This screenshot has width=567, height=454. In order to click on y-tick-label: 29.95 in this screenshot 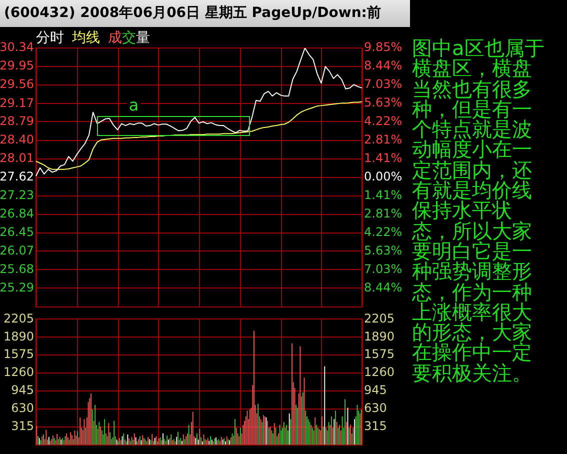, I will do `click(17, 65)`.